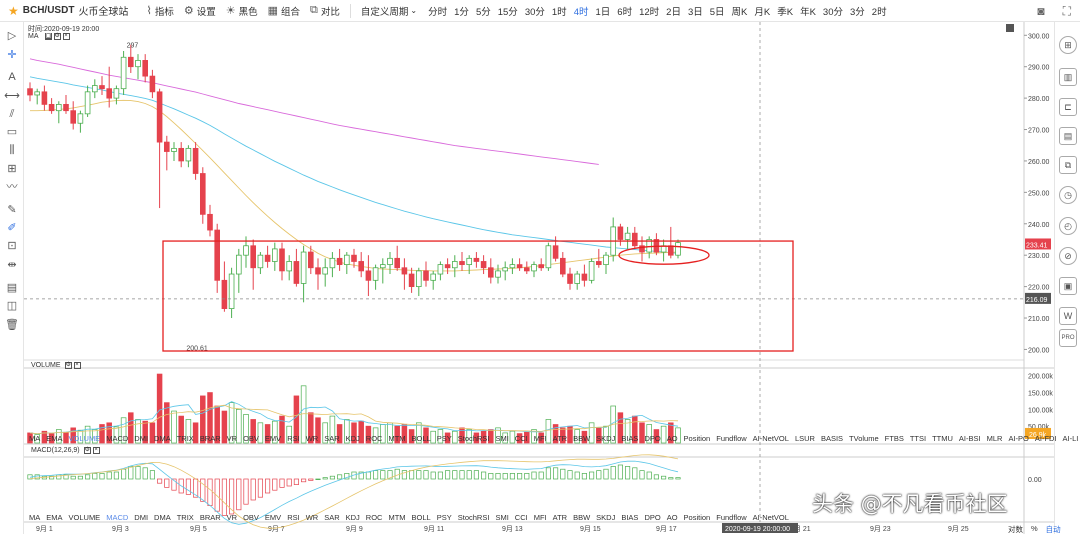  What do you see at coordinates (1068, 226) in the screenshot?
I see `speed-icon: ◴` at bounding box center [1068, 226].